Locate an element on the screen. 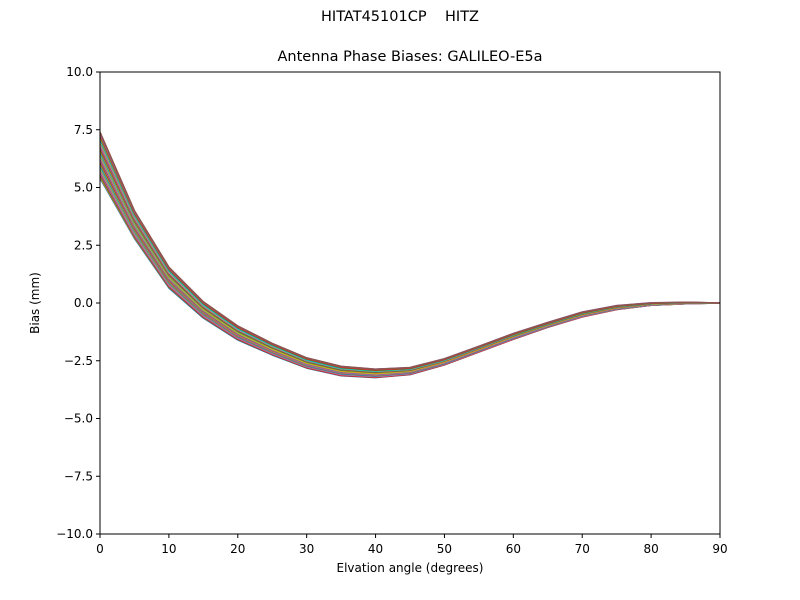  x-tick-label: 20 is located at coordinates (237, 549).